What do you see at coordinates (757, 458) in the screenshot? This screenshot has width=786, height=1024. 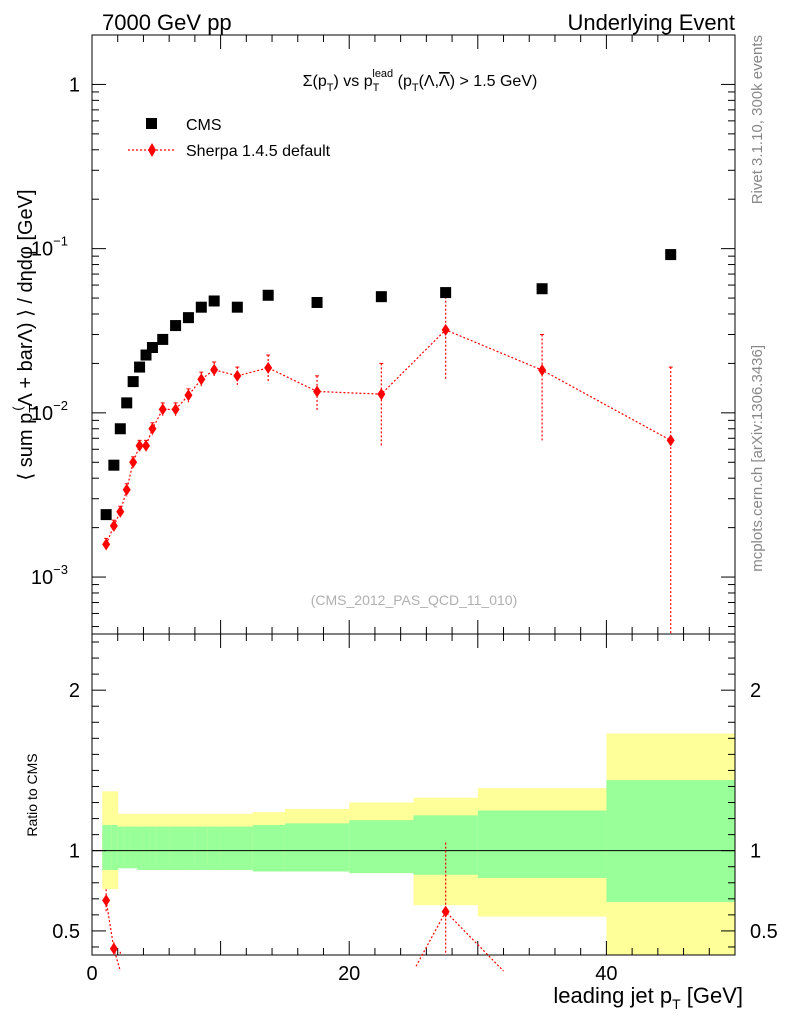 I see `mcplots-label: mcplots.cern.ch [arXiv:1306.3436]` at bounding box center [757, 458].